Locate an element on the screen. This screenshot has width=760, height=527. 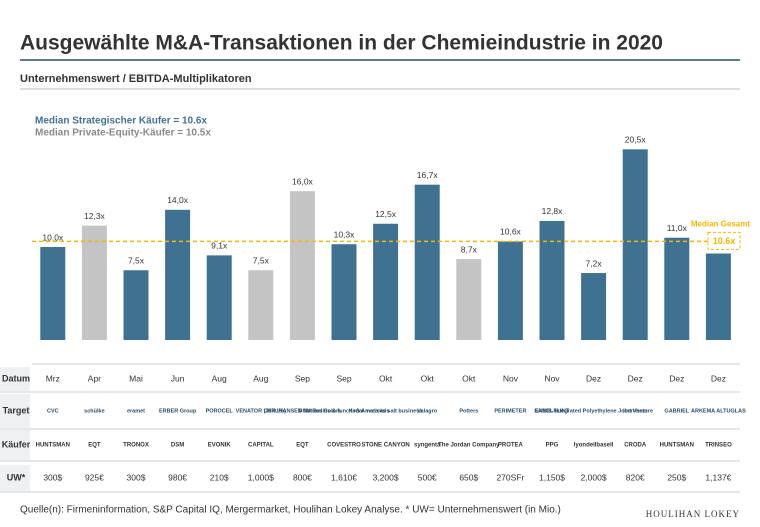
uw-value: 650$ is located at coordinates (468, 477).